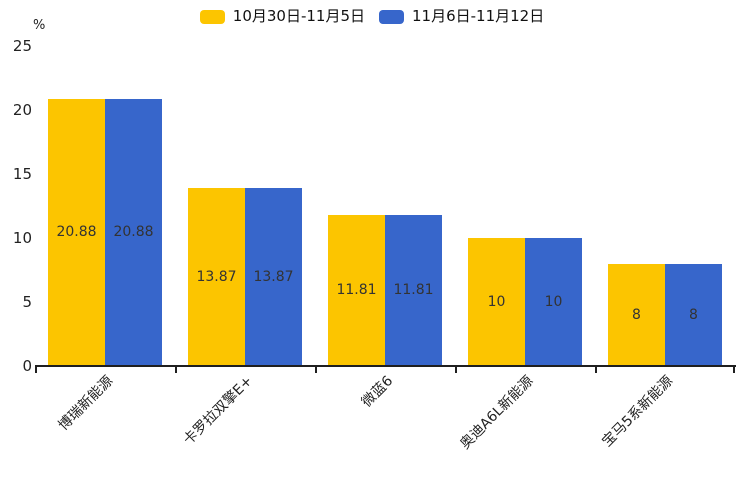  I want to click on y-tick-label: 15, so click(22, 174).